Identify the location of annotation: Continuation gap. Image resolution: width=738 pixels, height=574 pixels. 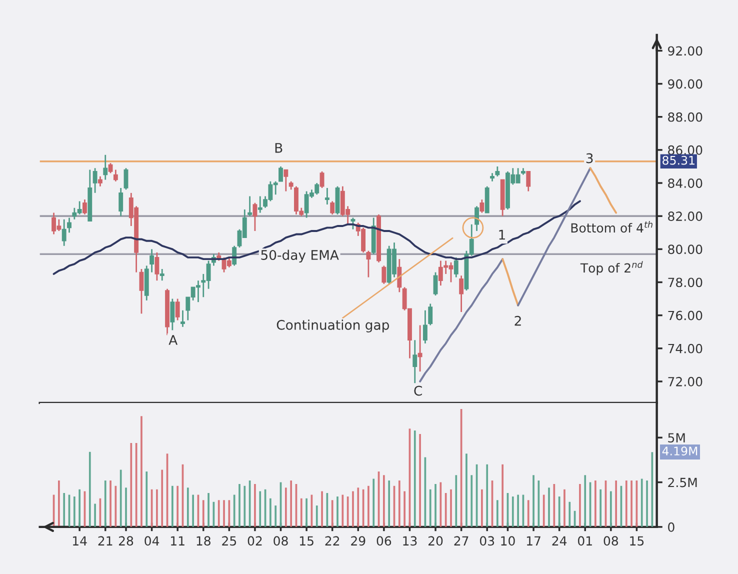
(332, 326).